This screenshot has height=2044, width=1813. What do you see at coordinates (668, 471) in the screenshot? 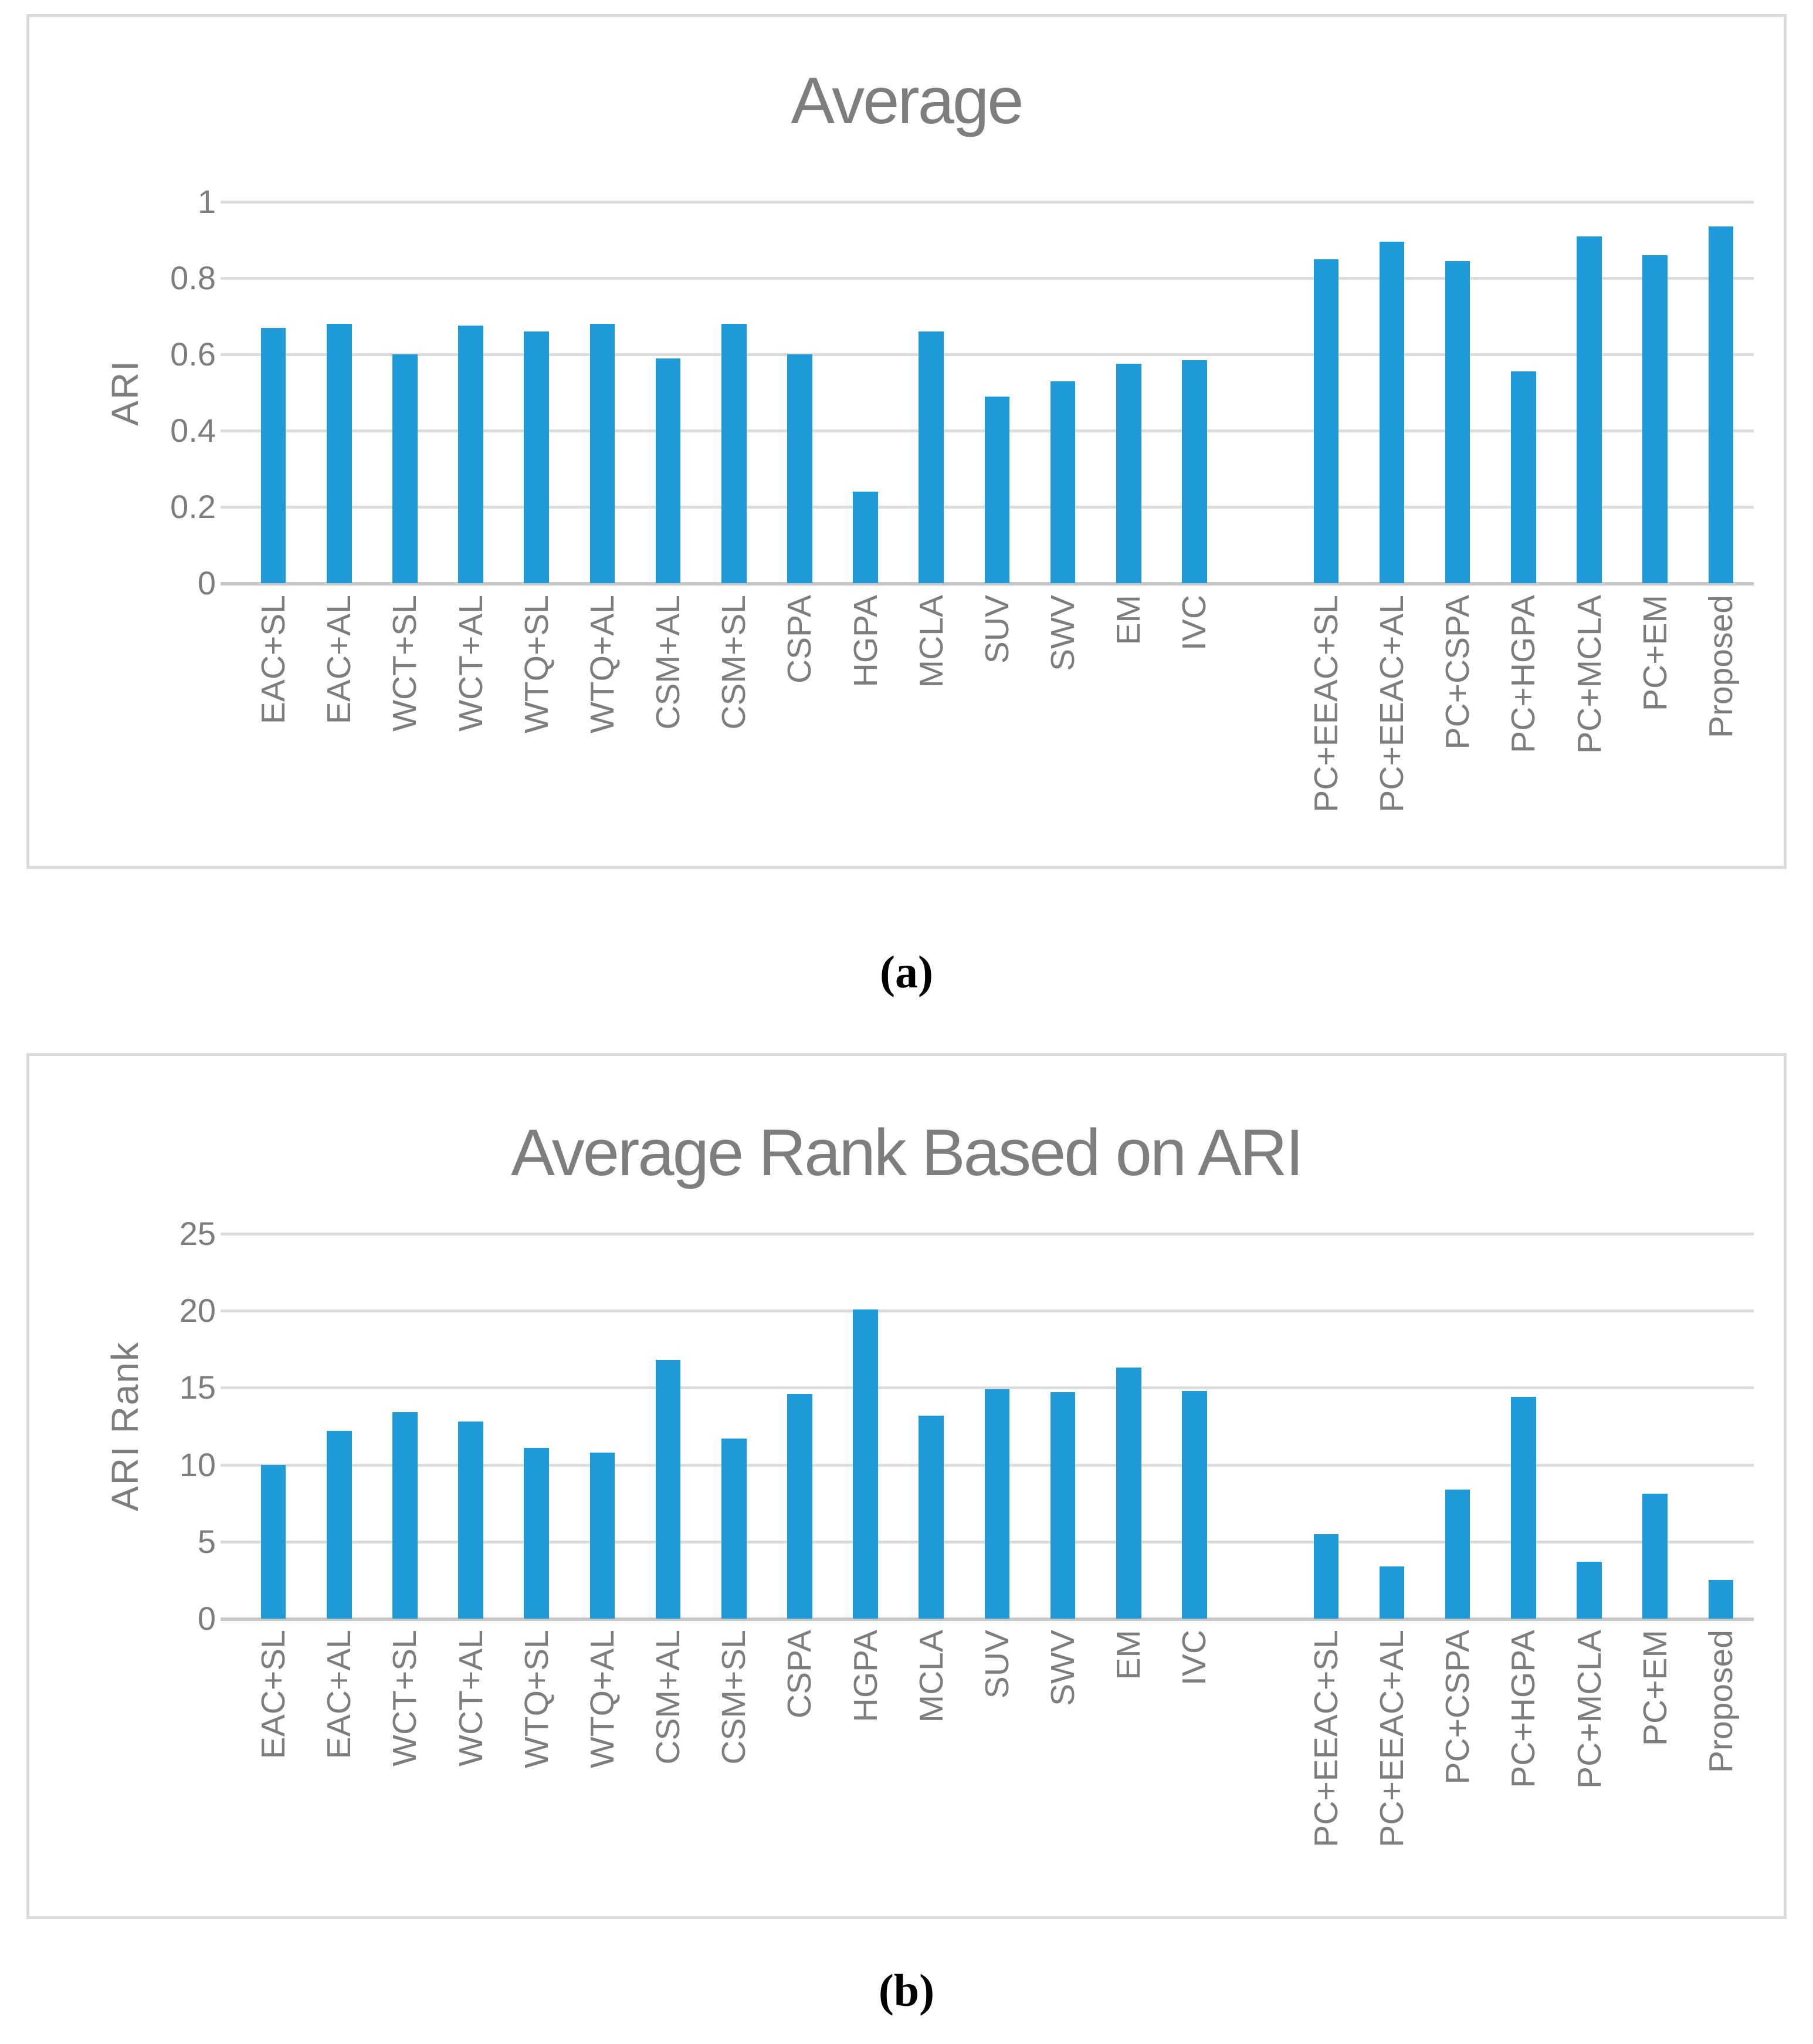
I see `bar-CSM+AL` at bounding box center [668, 471].